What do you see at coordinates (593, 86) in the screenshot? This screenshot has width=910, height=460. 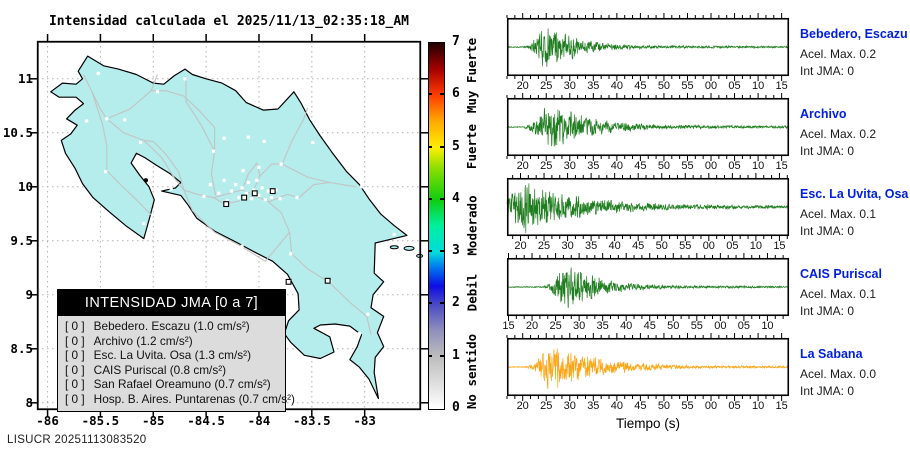 I see `time-tick-label: 35` at bounding box center [593, 86].